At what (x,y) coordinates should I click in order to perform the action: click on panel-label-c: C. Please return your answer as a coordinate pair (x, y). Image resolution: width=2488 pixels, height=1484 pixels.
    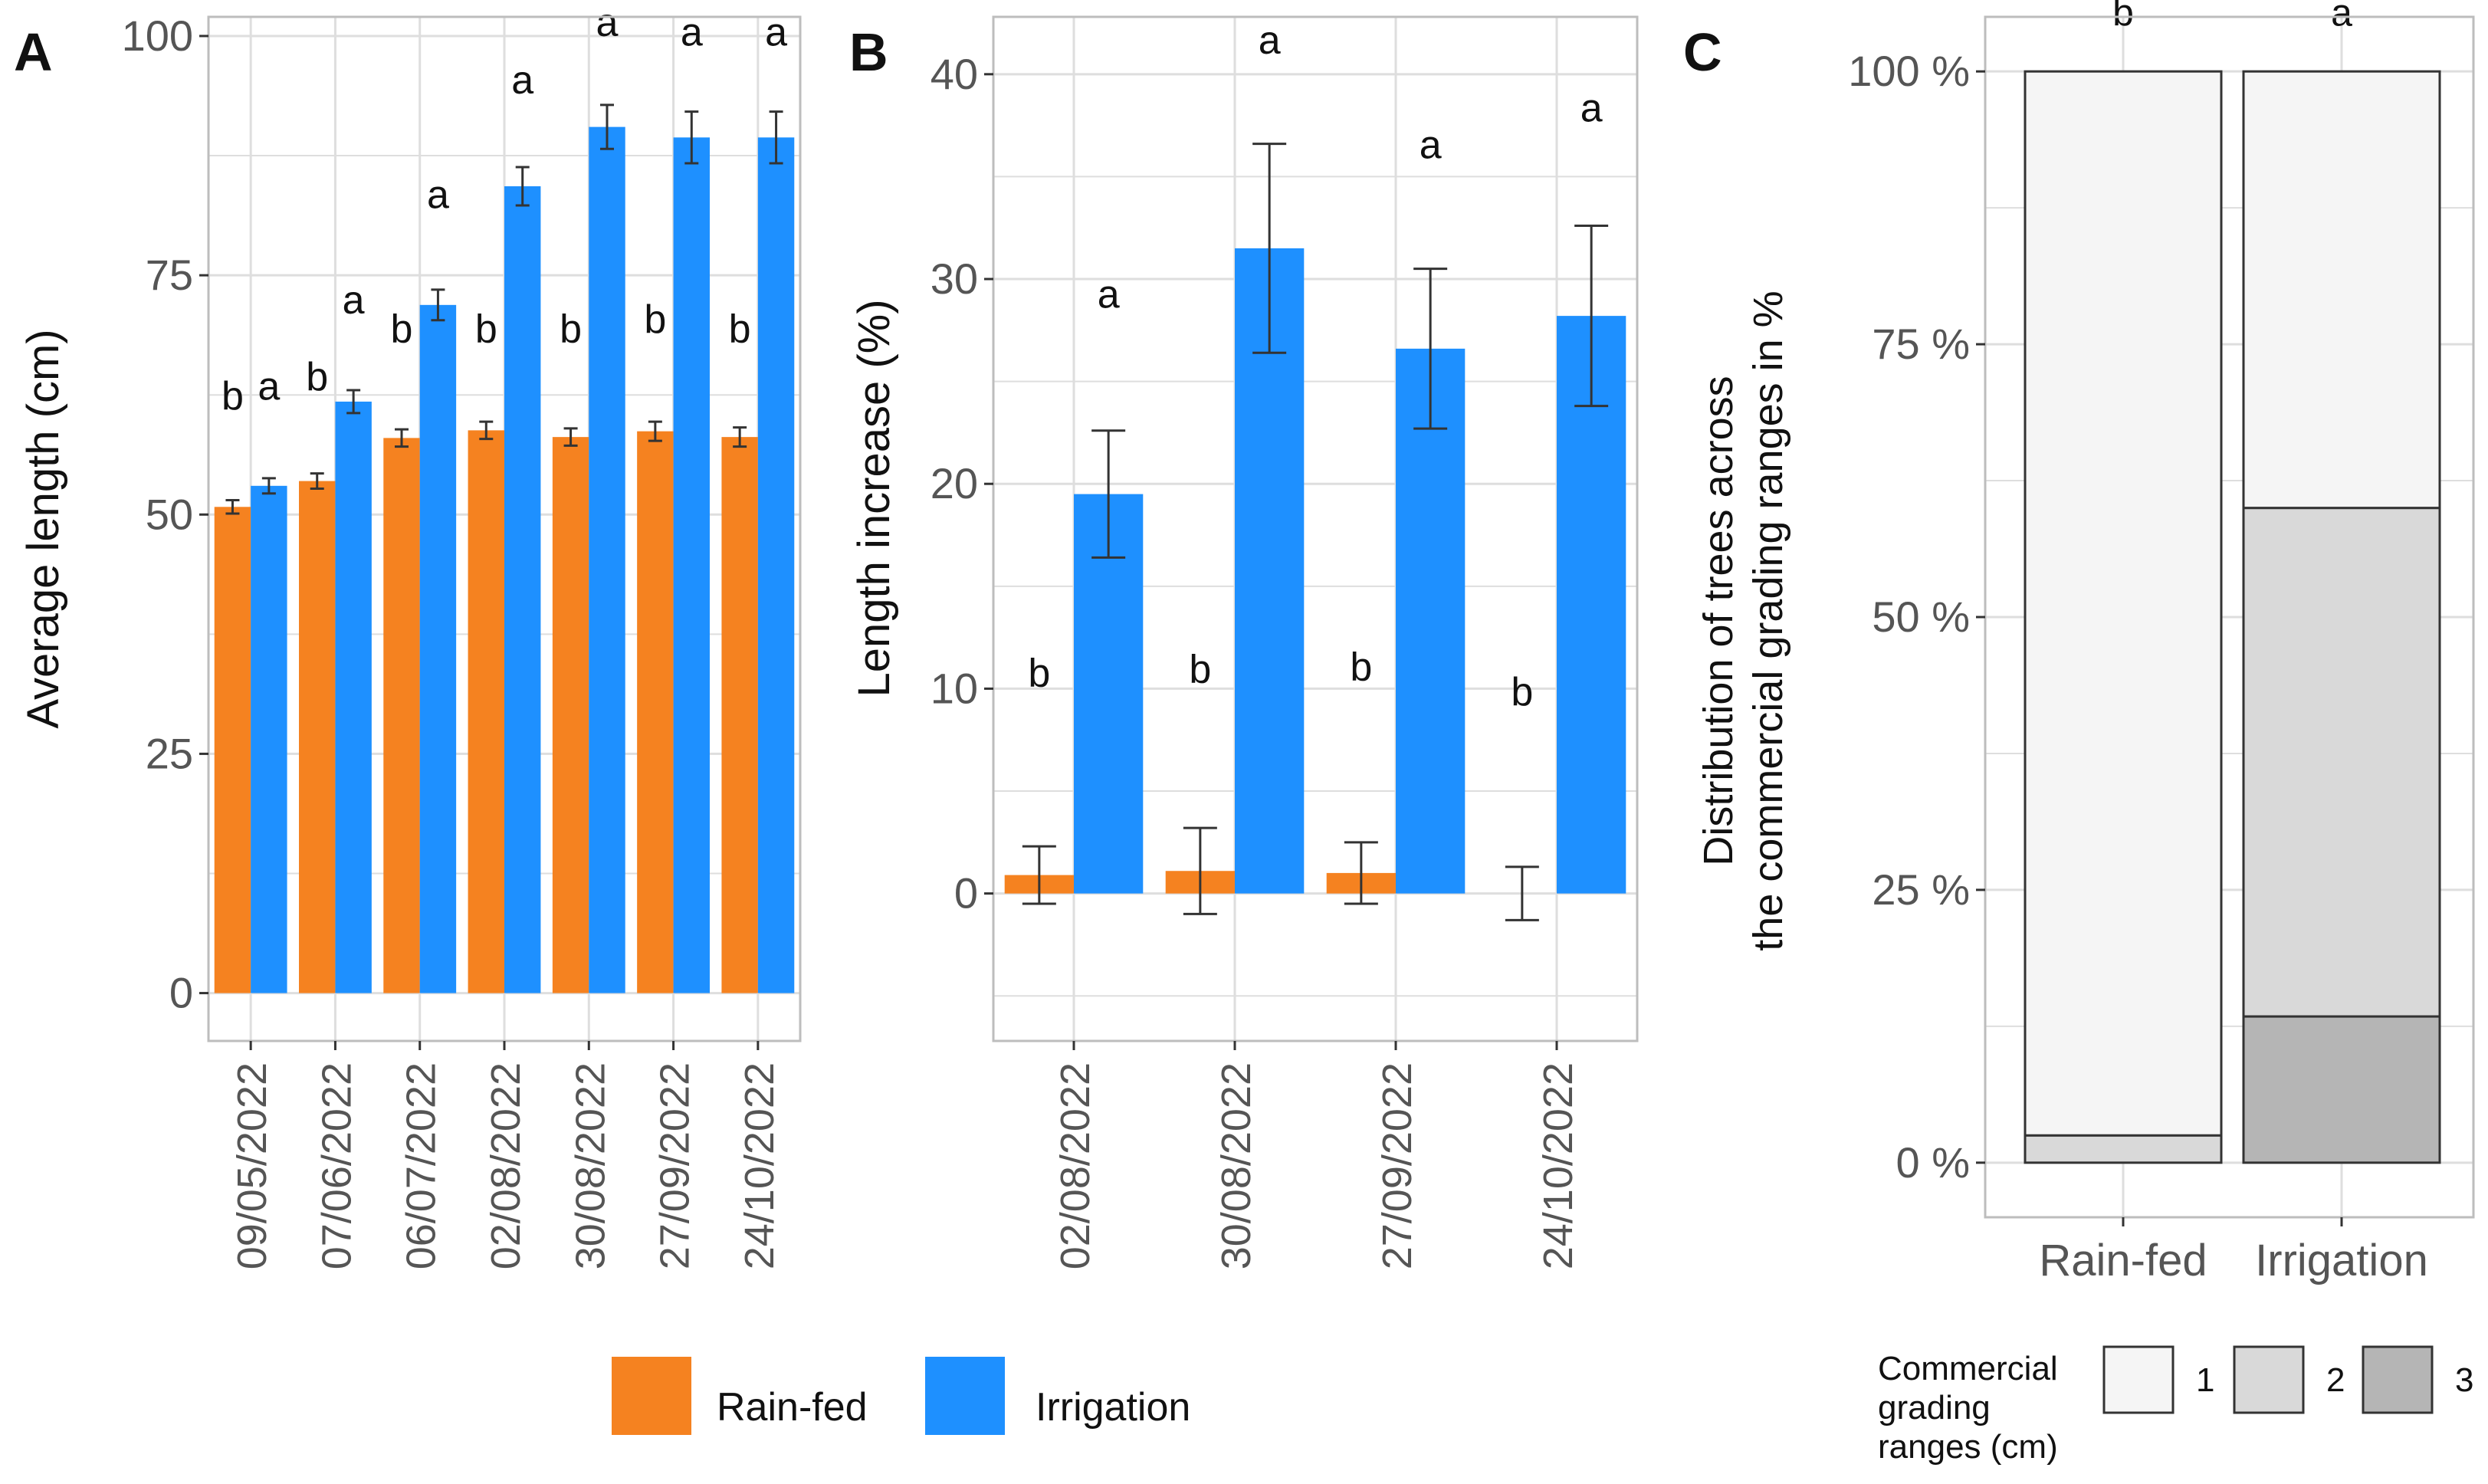
    Looking at the image, I should click on (1702, 52).